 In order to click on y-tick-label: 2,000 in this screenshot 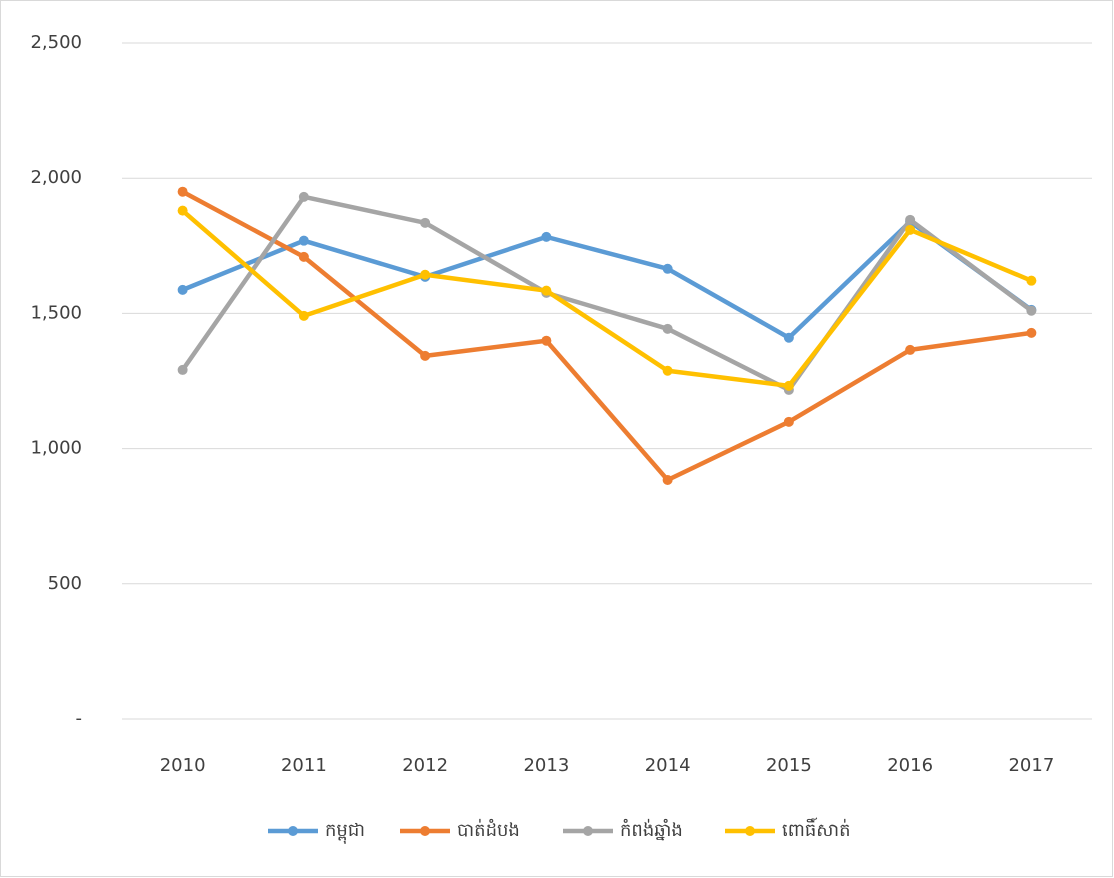, I will do `click(56, 177)`.